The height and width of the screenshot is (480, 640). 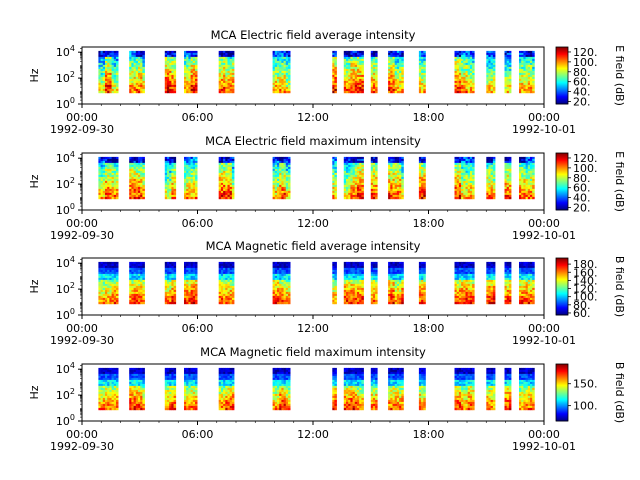 What do you see at coordinates (585, 272) in the screenshot?
I see `colorbar-tick-label: 160.` at bounding box center [585, 272].